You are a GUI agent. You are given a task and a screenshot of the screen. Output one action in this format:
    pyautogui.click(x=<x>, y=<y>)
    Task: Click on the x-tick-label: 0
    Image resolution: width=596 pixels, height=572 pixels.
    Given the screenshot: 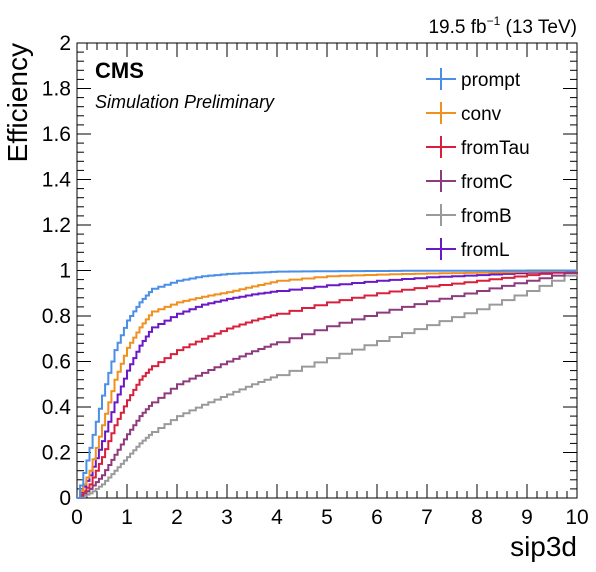 What is the action you would take?
    pyautogui.click(x=77, y=517)
    